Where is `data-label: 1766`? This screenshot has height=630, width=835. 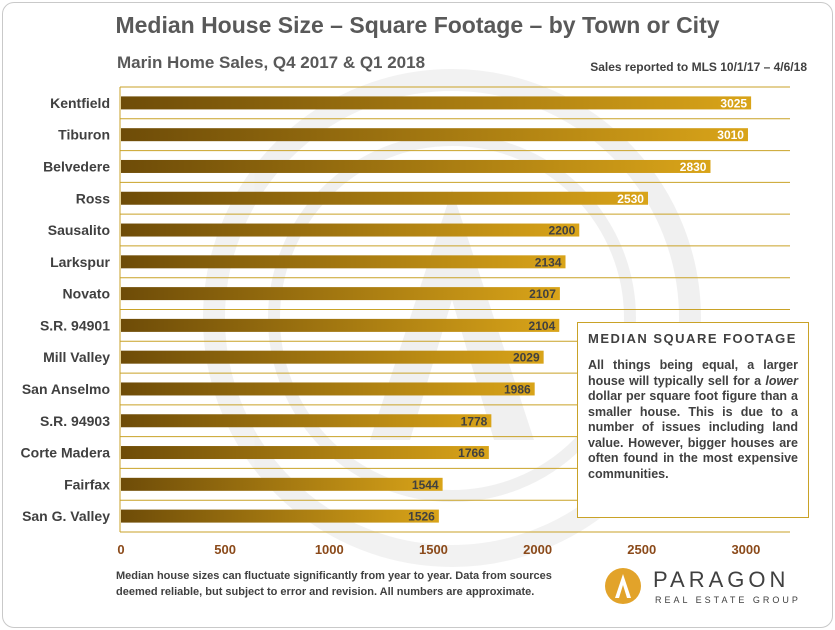 data-label: 1766 is located at coordinates (471, 453).